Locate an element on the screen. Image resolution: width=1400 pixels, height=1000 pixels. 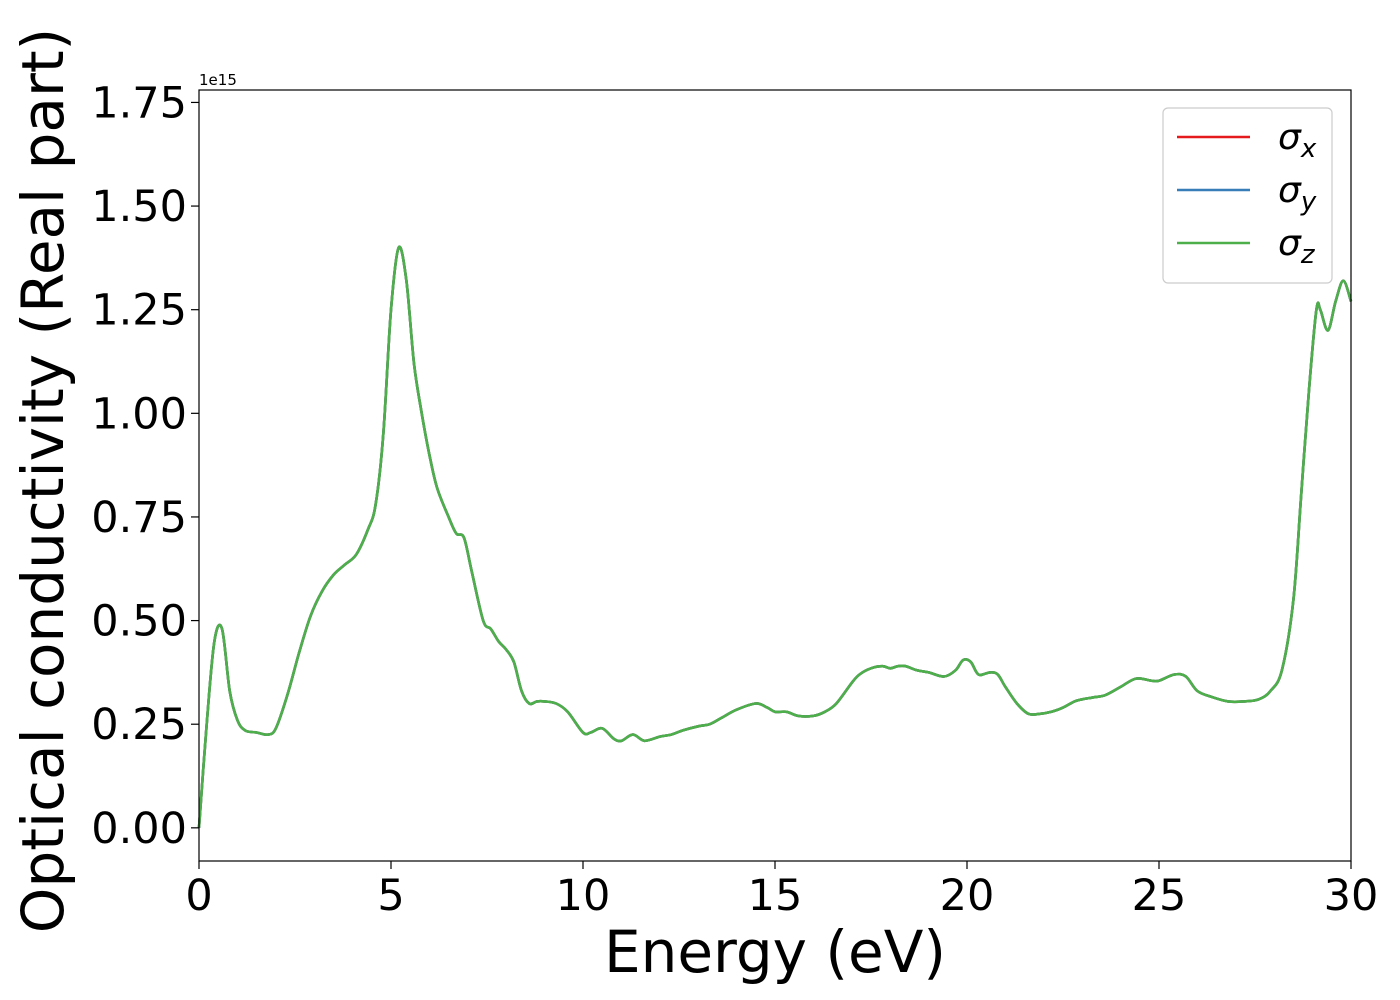
y-tick-label: 0.00 is located at coordinates (139, 829).